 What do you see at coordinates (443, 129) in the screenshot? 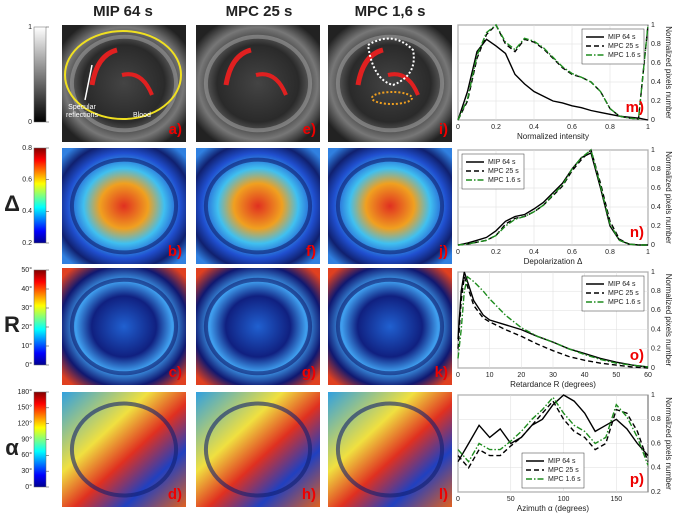
I see `panel-label: i)` at bounding box center [443, 129].